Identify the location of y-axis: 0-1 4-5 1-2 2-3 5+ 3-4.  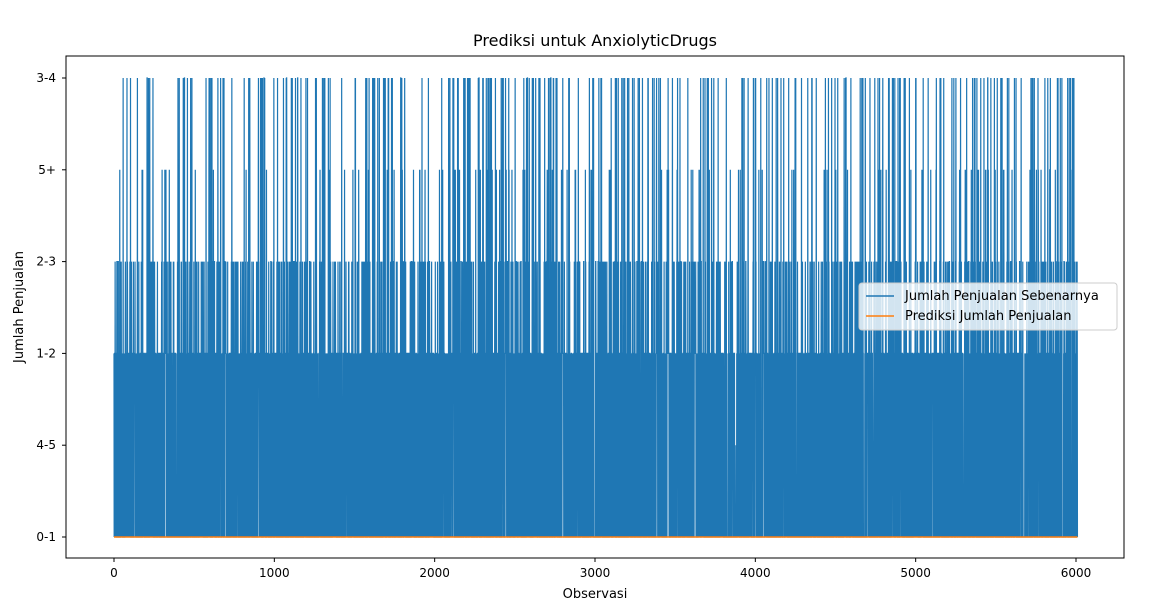
(51, 307).